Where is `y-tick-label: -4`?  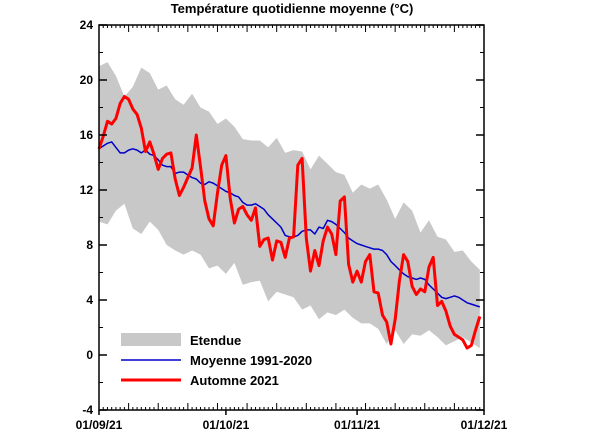 y-tick-label: -4 is located at coordinates (87, 410).